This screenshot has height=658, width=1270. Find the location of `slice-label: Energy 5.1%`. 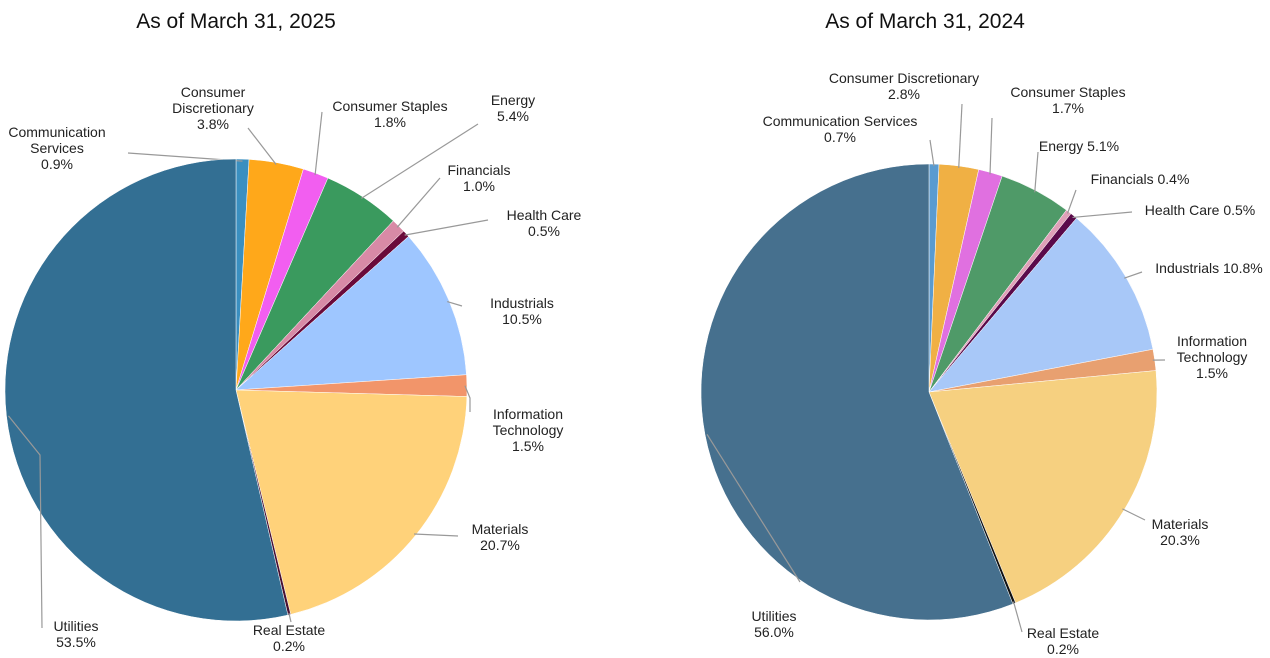

slice-label: Energy 5.1% is located at coordinates (1079, 146).